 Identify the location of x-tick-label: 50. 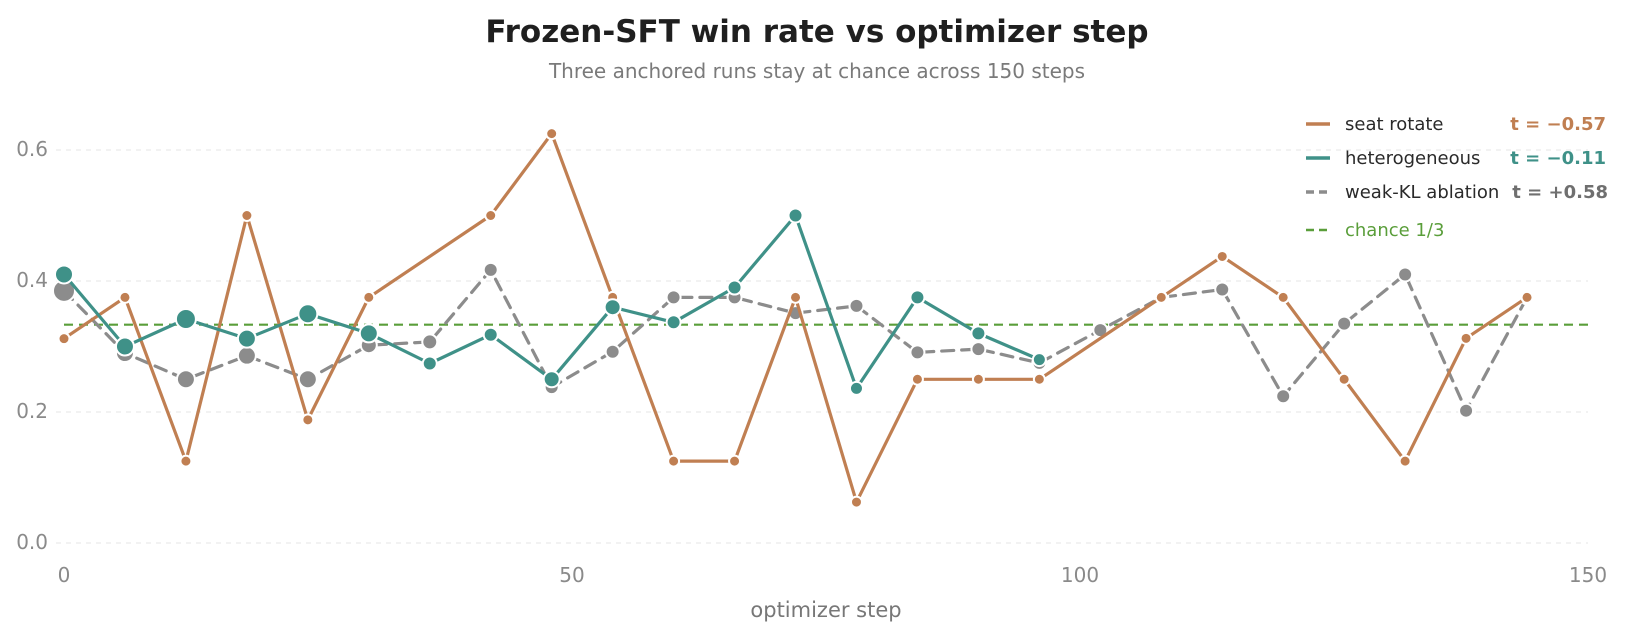
(571, 575).